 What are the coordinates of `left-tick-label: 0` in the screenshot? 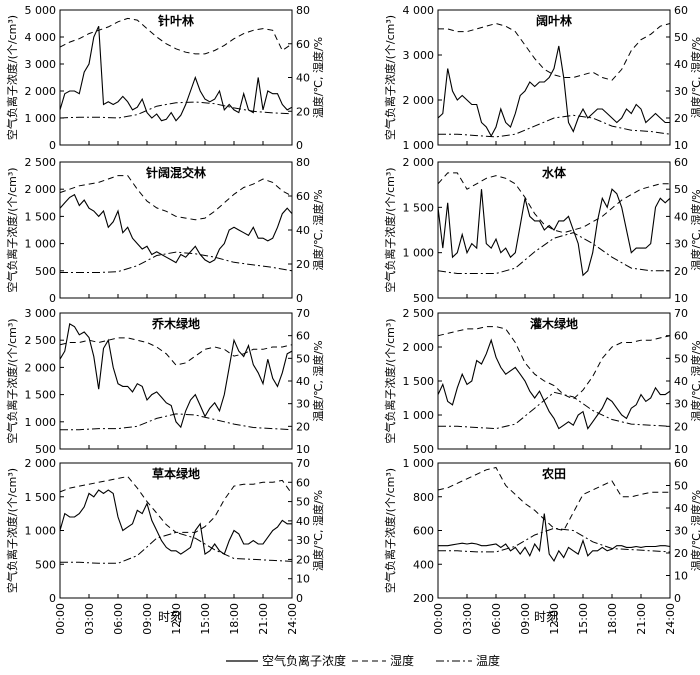 It's located at (52, 298).